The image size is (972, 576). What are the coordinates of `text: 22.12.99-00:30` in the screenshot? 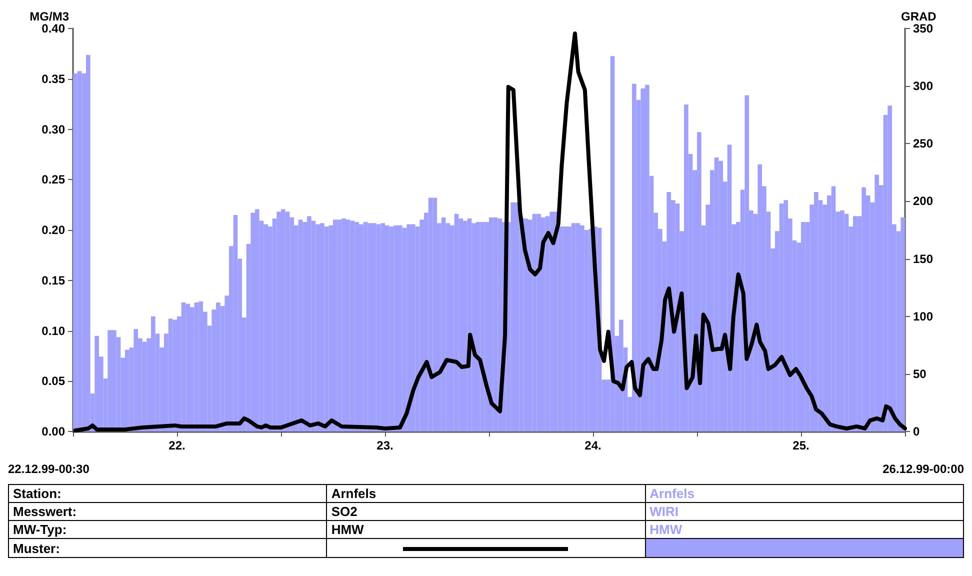 It's located at (49, 470).